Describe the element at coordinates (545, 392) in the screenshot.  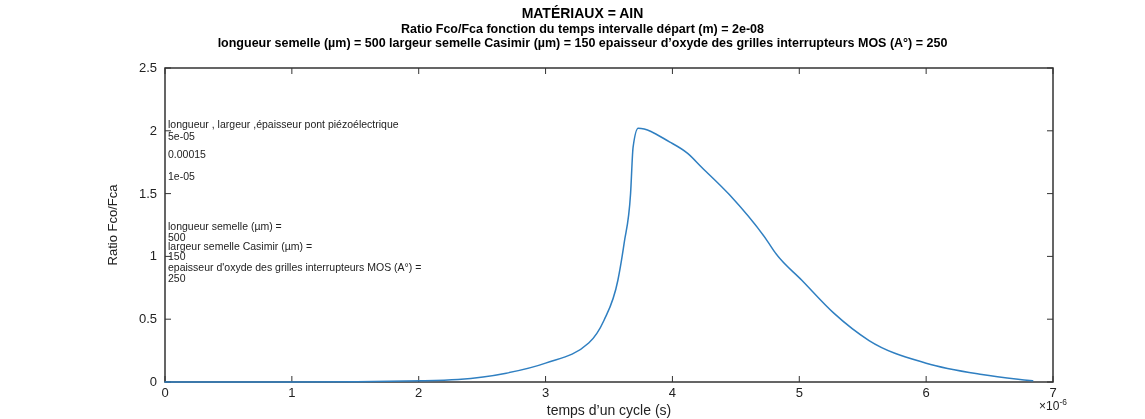
I see `x-tick-label: 3` at that location.